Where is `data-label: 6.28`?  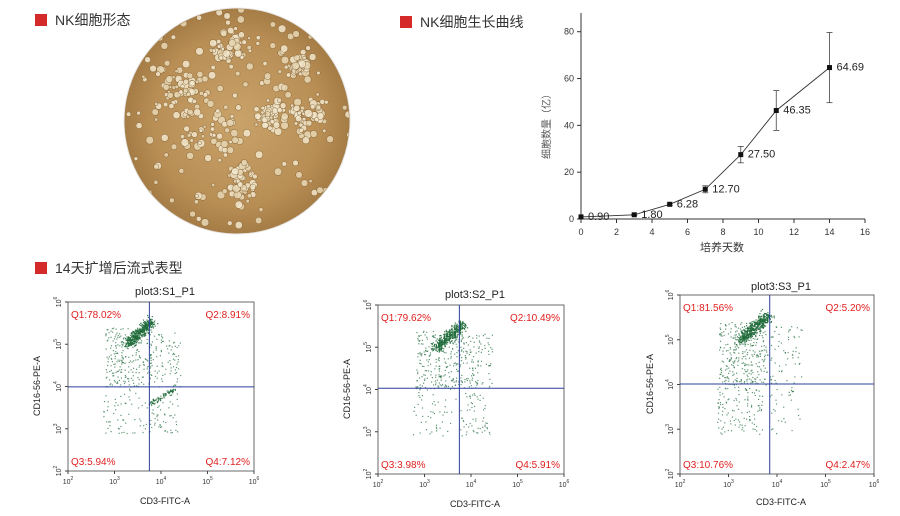 data-label: 6.28 is located at coordinates (687, 204).